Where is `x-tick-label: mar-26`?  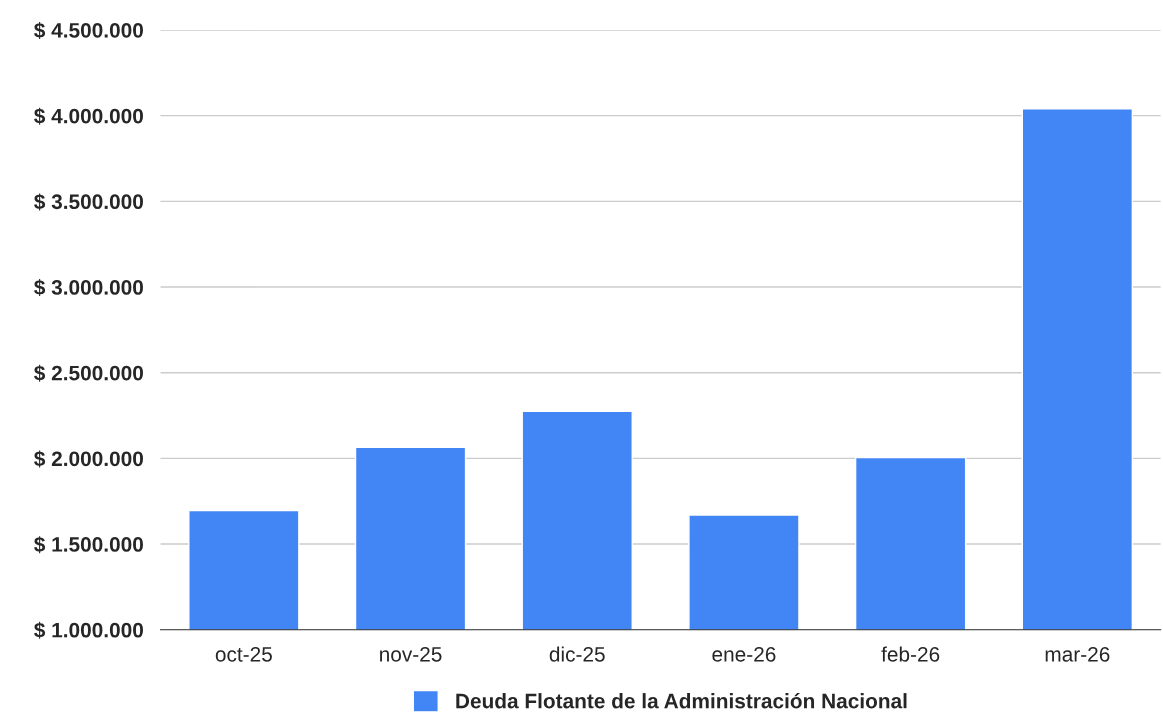 x-tick-label: mar-26 is located at coordinates (1077, 654).